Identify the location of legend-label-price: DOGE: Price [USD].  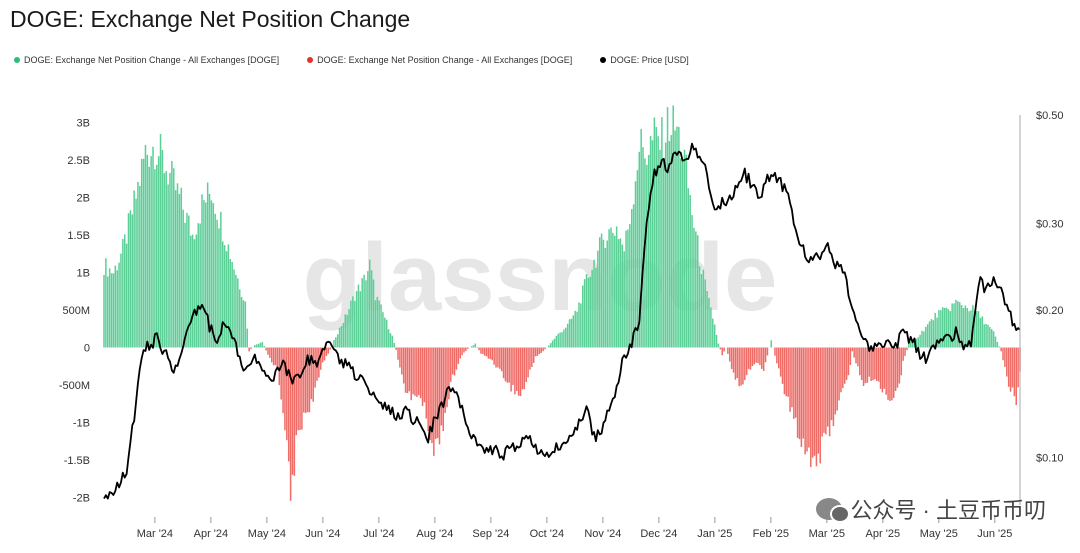
(649, 60).